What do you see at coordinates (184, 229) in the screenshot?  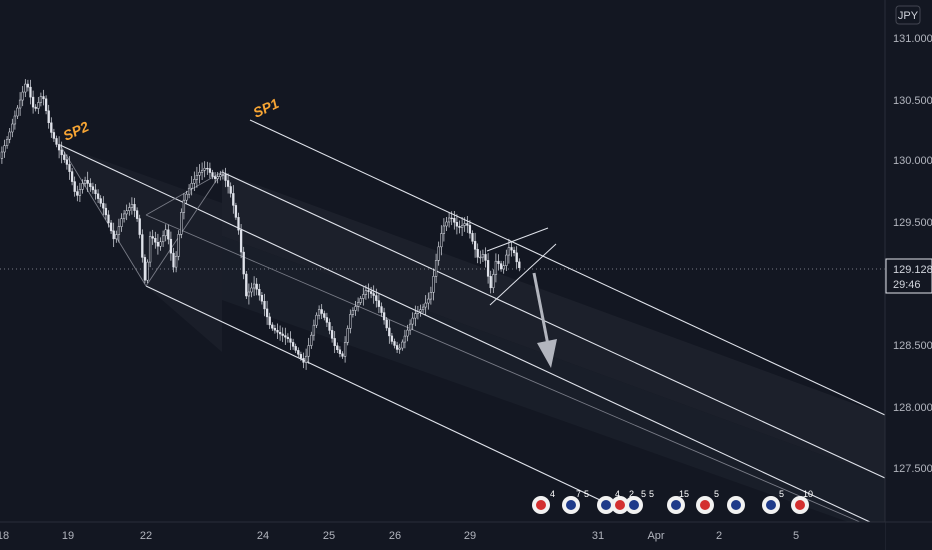 I see `sp2-handle-b` at bounding box center [184, 229].